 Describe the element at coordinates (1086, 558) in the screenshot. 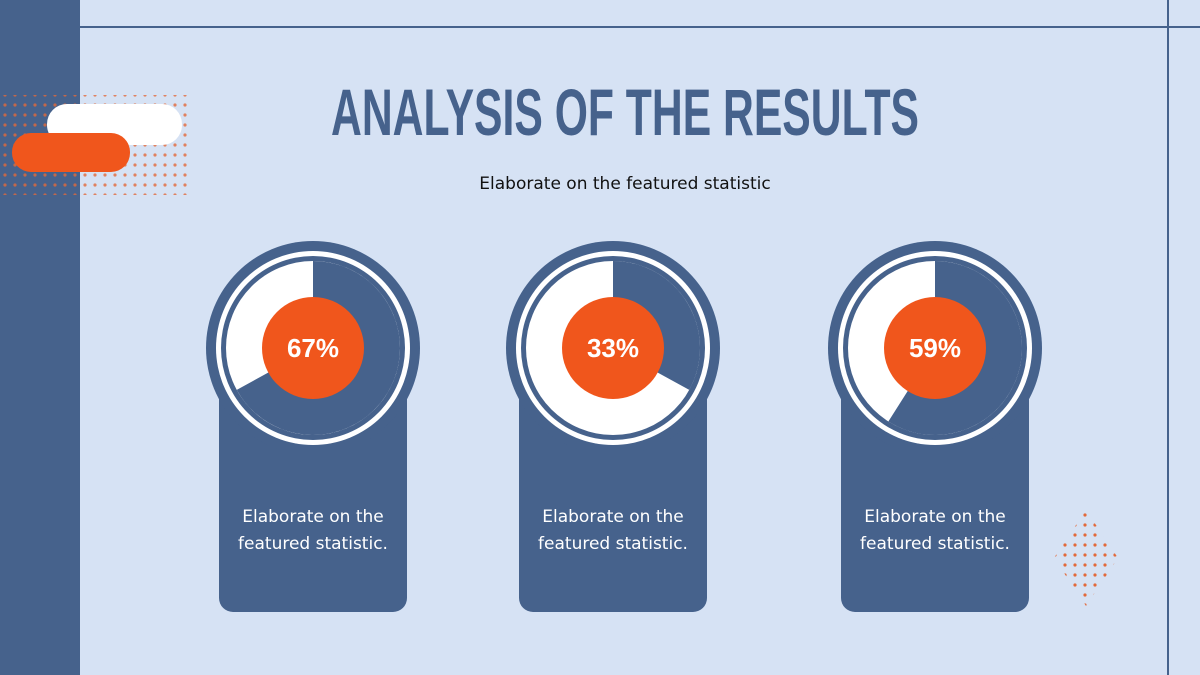

I see `dot-diamond` at that location.